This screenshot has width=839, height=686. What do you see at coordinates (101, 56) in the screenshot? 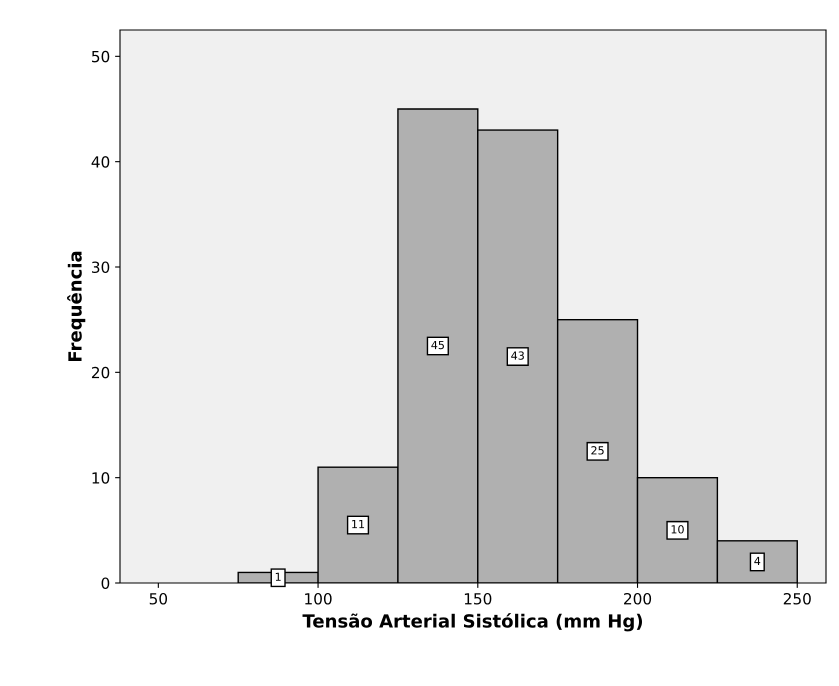
I see `y-tick-label: 50` at bounding box center [101, 56].